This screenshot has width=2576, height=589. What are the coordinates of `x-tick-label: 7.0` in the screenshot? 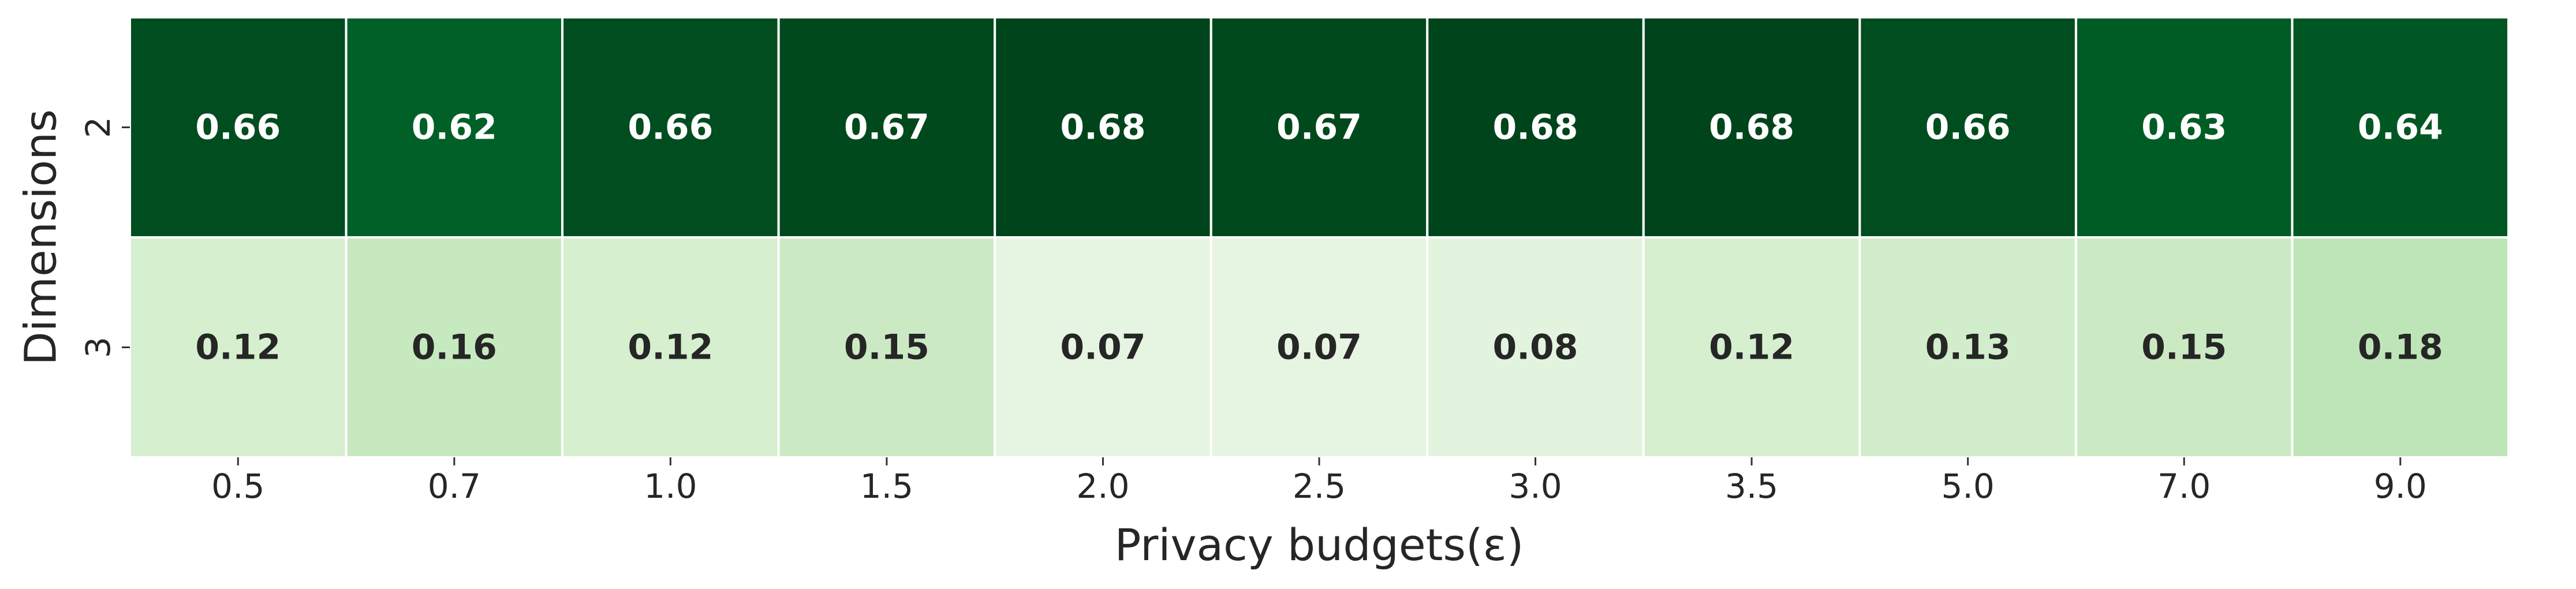 It's located at (2184, 486).